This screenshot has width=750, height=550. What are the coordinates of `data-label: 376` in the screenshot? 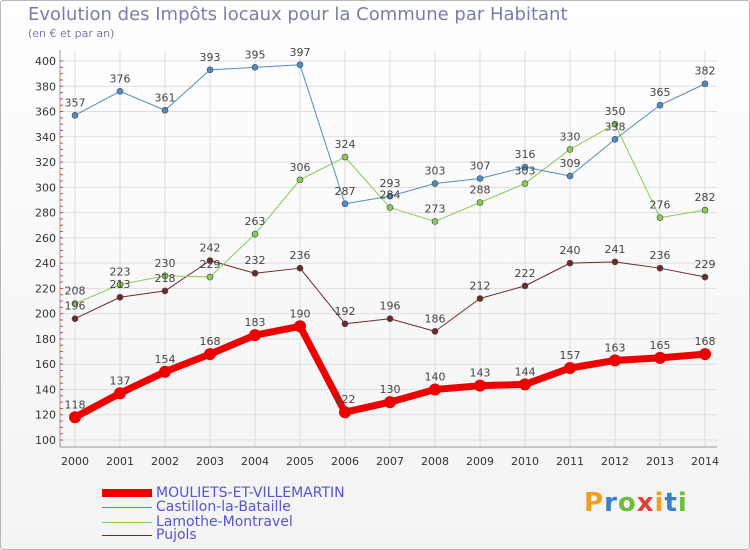 It's located at (120, 78).